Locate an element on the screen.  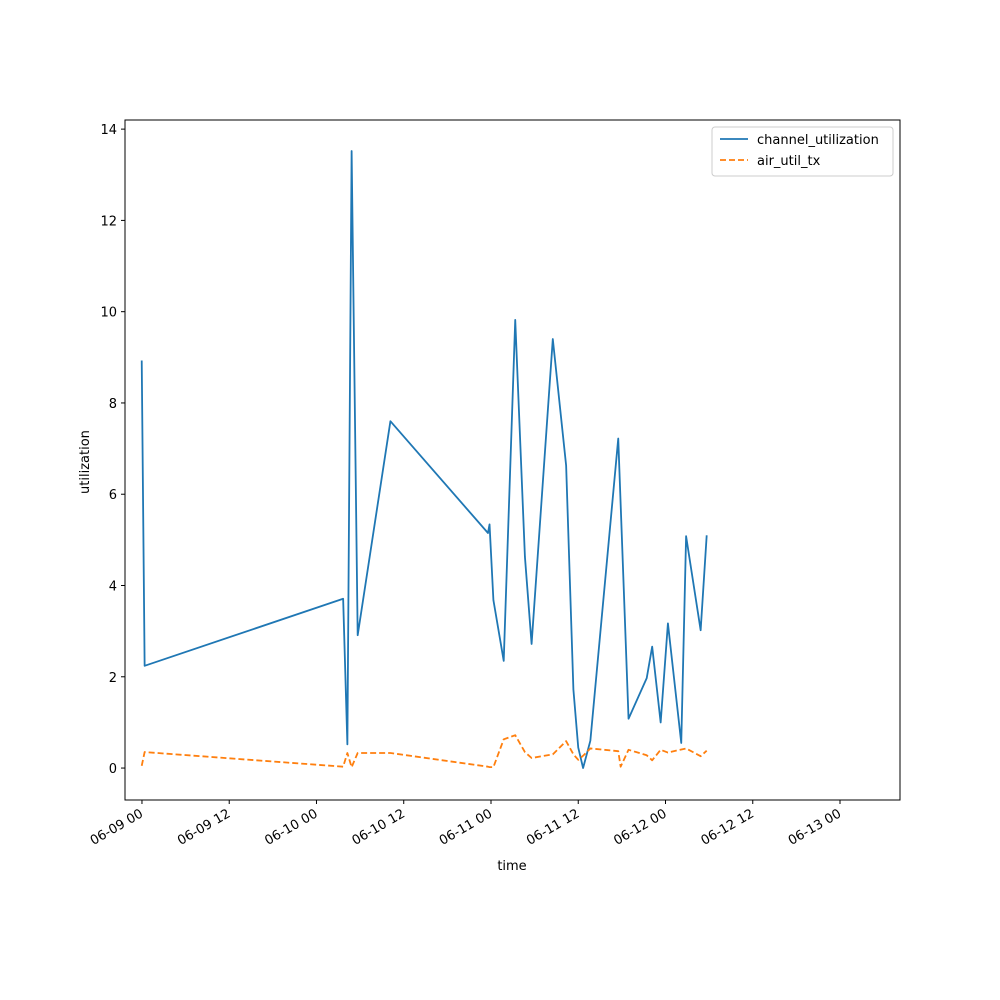
y-tick-label: 10 is located at coordinates (108, 313).